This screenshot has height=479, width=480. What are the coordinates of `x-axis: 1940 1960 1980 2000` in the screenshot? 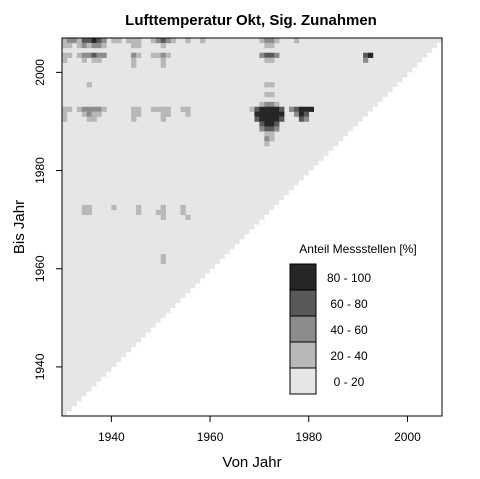 It's located at (259, 430).